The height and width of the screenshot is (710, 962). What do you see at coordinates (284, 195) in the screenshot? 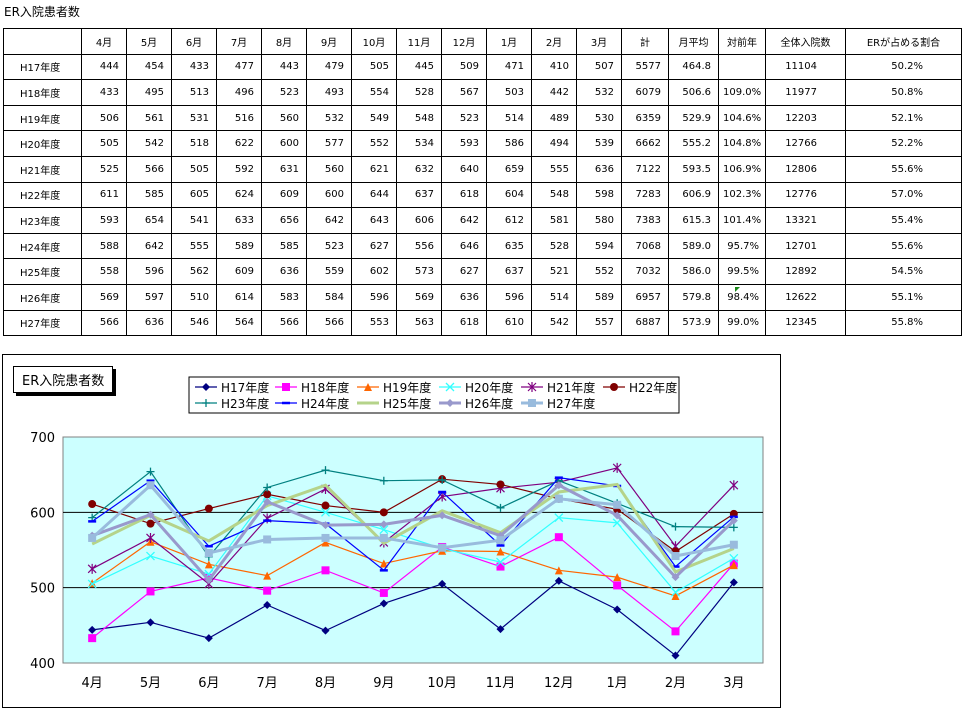
I see `table-cell: 609` at bounding box center [284, 195].